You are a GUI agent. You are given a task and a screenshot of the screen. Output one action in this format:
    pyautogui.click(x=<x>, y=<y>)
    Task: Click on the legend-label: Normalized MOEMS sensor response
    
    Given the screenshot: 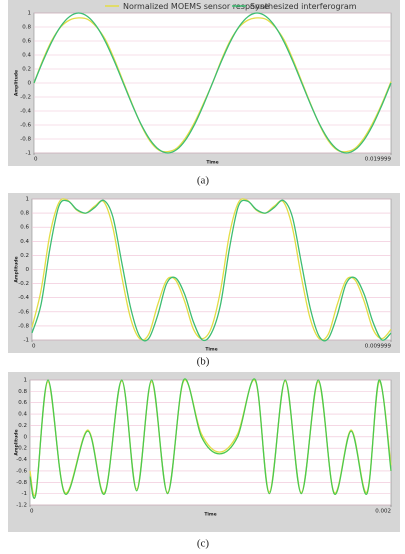 What is the action you would take?
    pyautogui.click(x=196, y=6)
    